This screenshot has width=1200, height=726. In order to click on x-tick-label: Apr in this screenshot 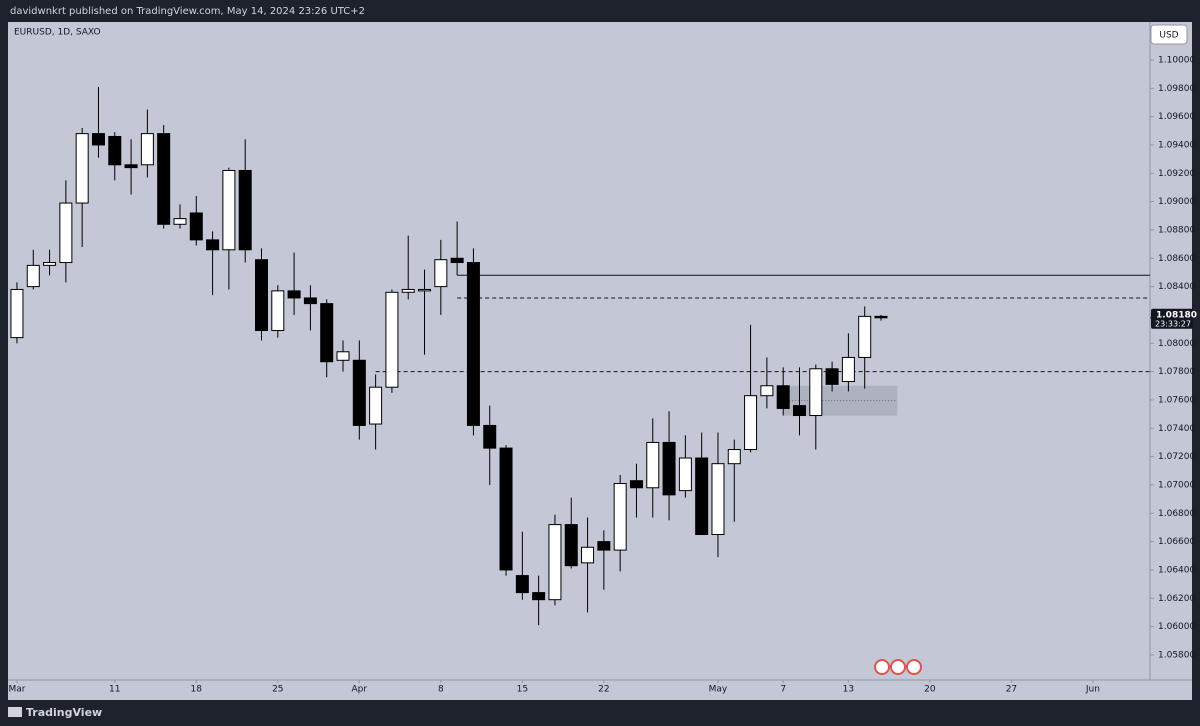, I will do `click(360, 690)`.